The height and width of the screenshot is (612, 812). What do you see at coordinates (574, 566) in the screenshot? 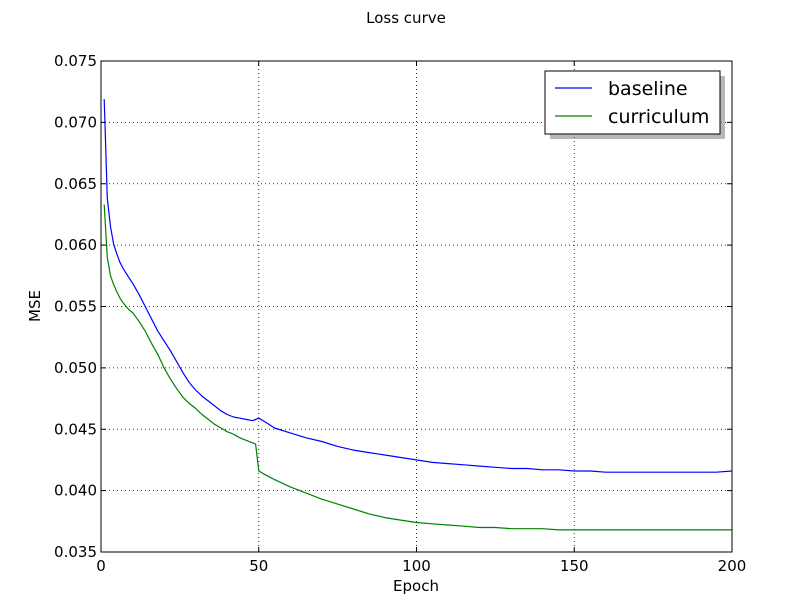
I see `x-tick-label: 150` at bounding box center [574, 566].